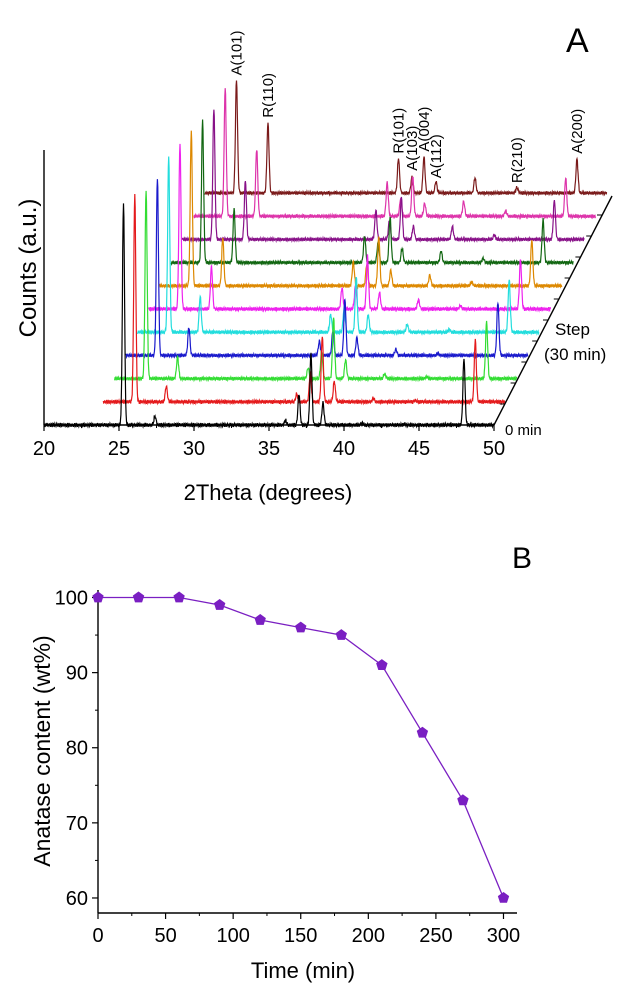 This screenshot has height=985, width=622. Describe the element at coordinates (572, 329) in the screenshot. I see `stack-axis-label-step: Step` at that location.